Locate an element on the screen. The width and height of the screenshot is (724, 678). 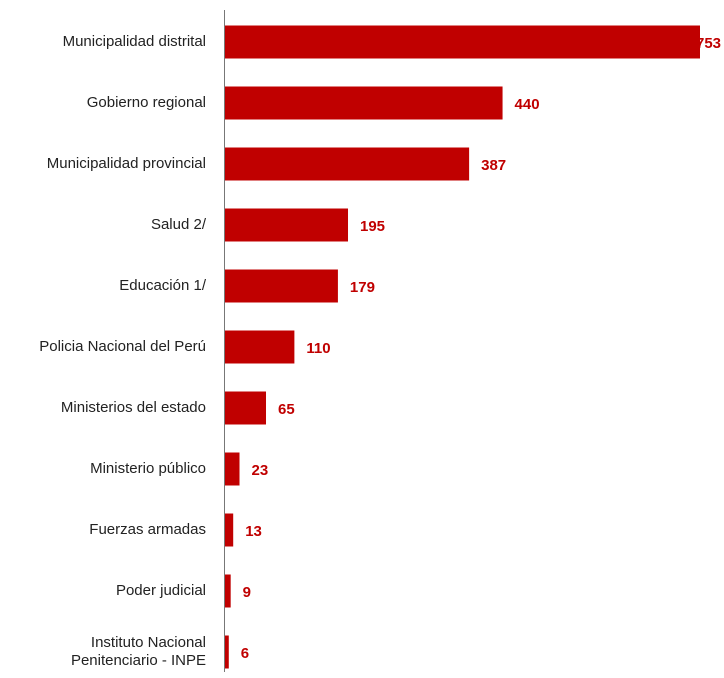
category-label: Instituto Nacional Penitenciario - INPE is located at coordinates (138, 651).